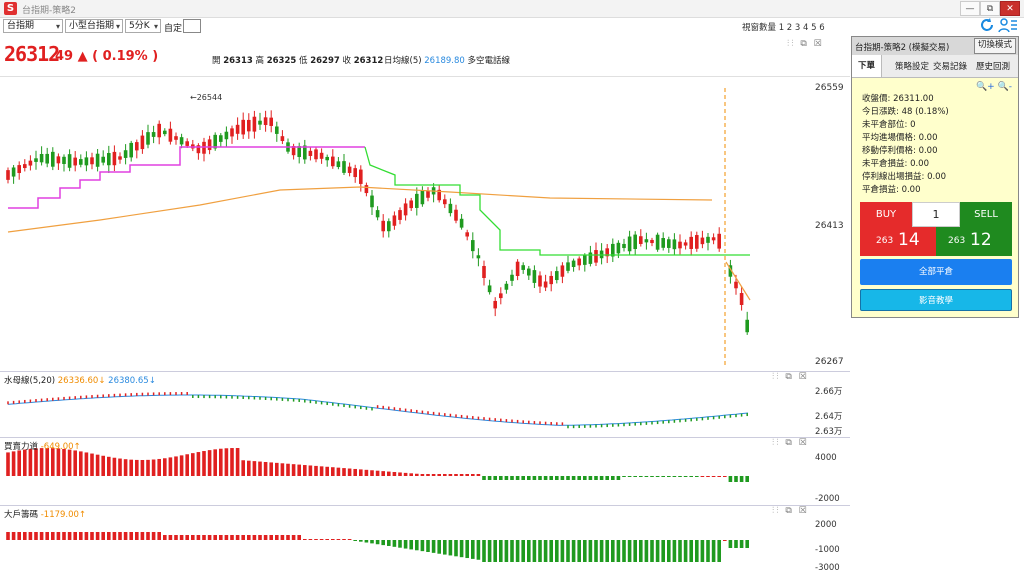  I want to click on order-panel-header: 台指期-策略2 (模擬交易) 切換模式, so click(935, 46).